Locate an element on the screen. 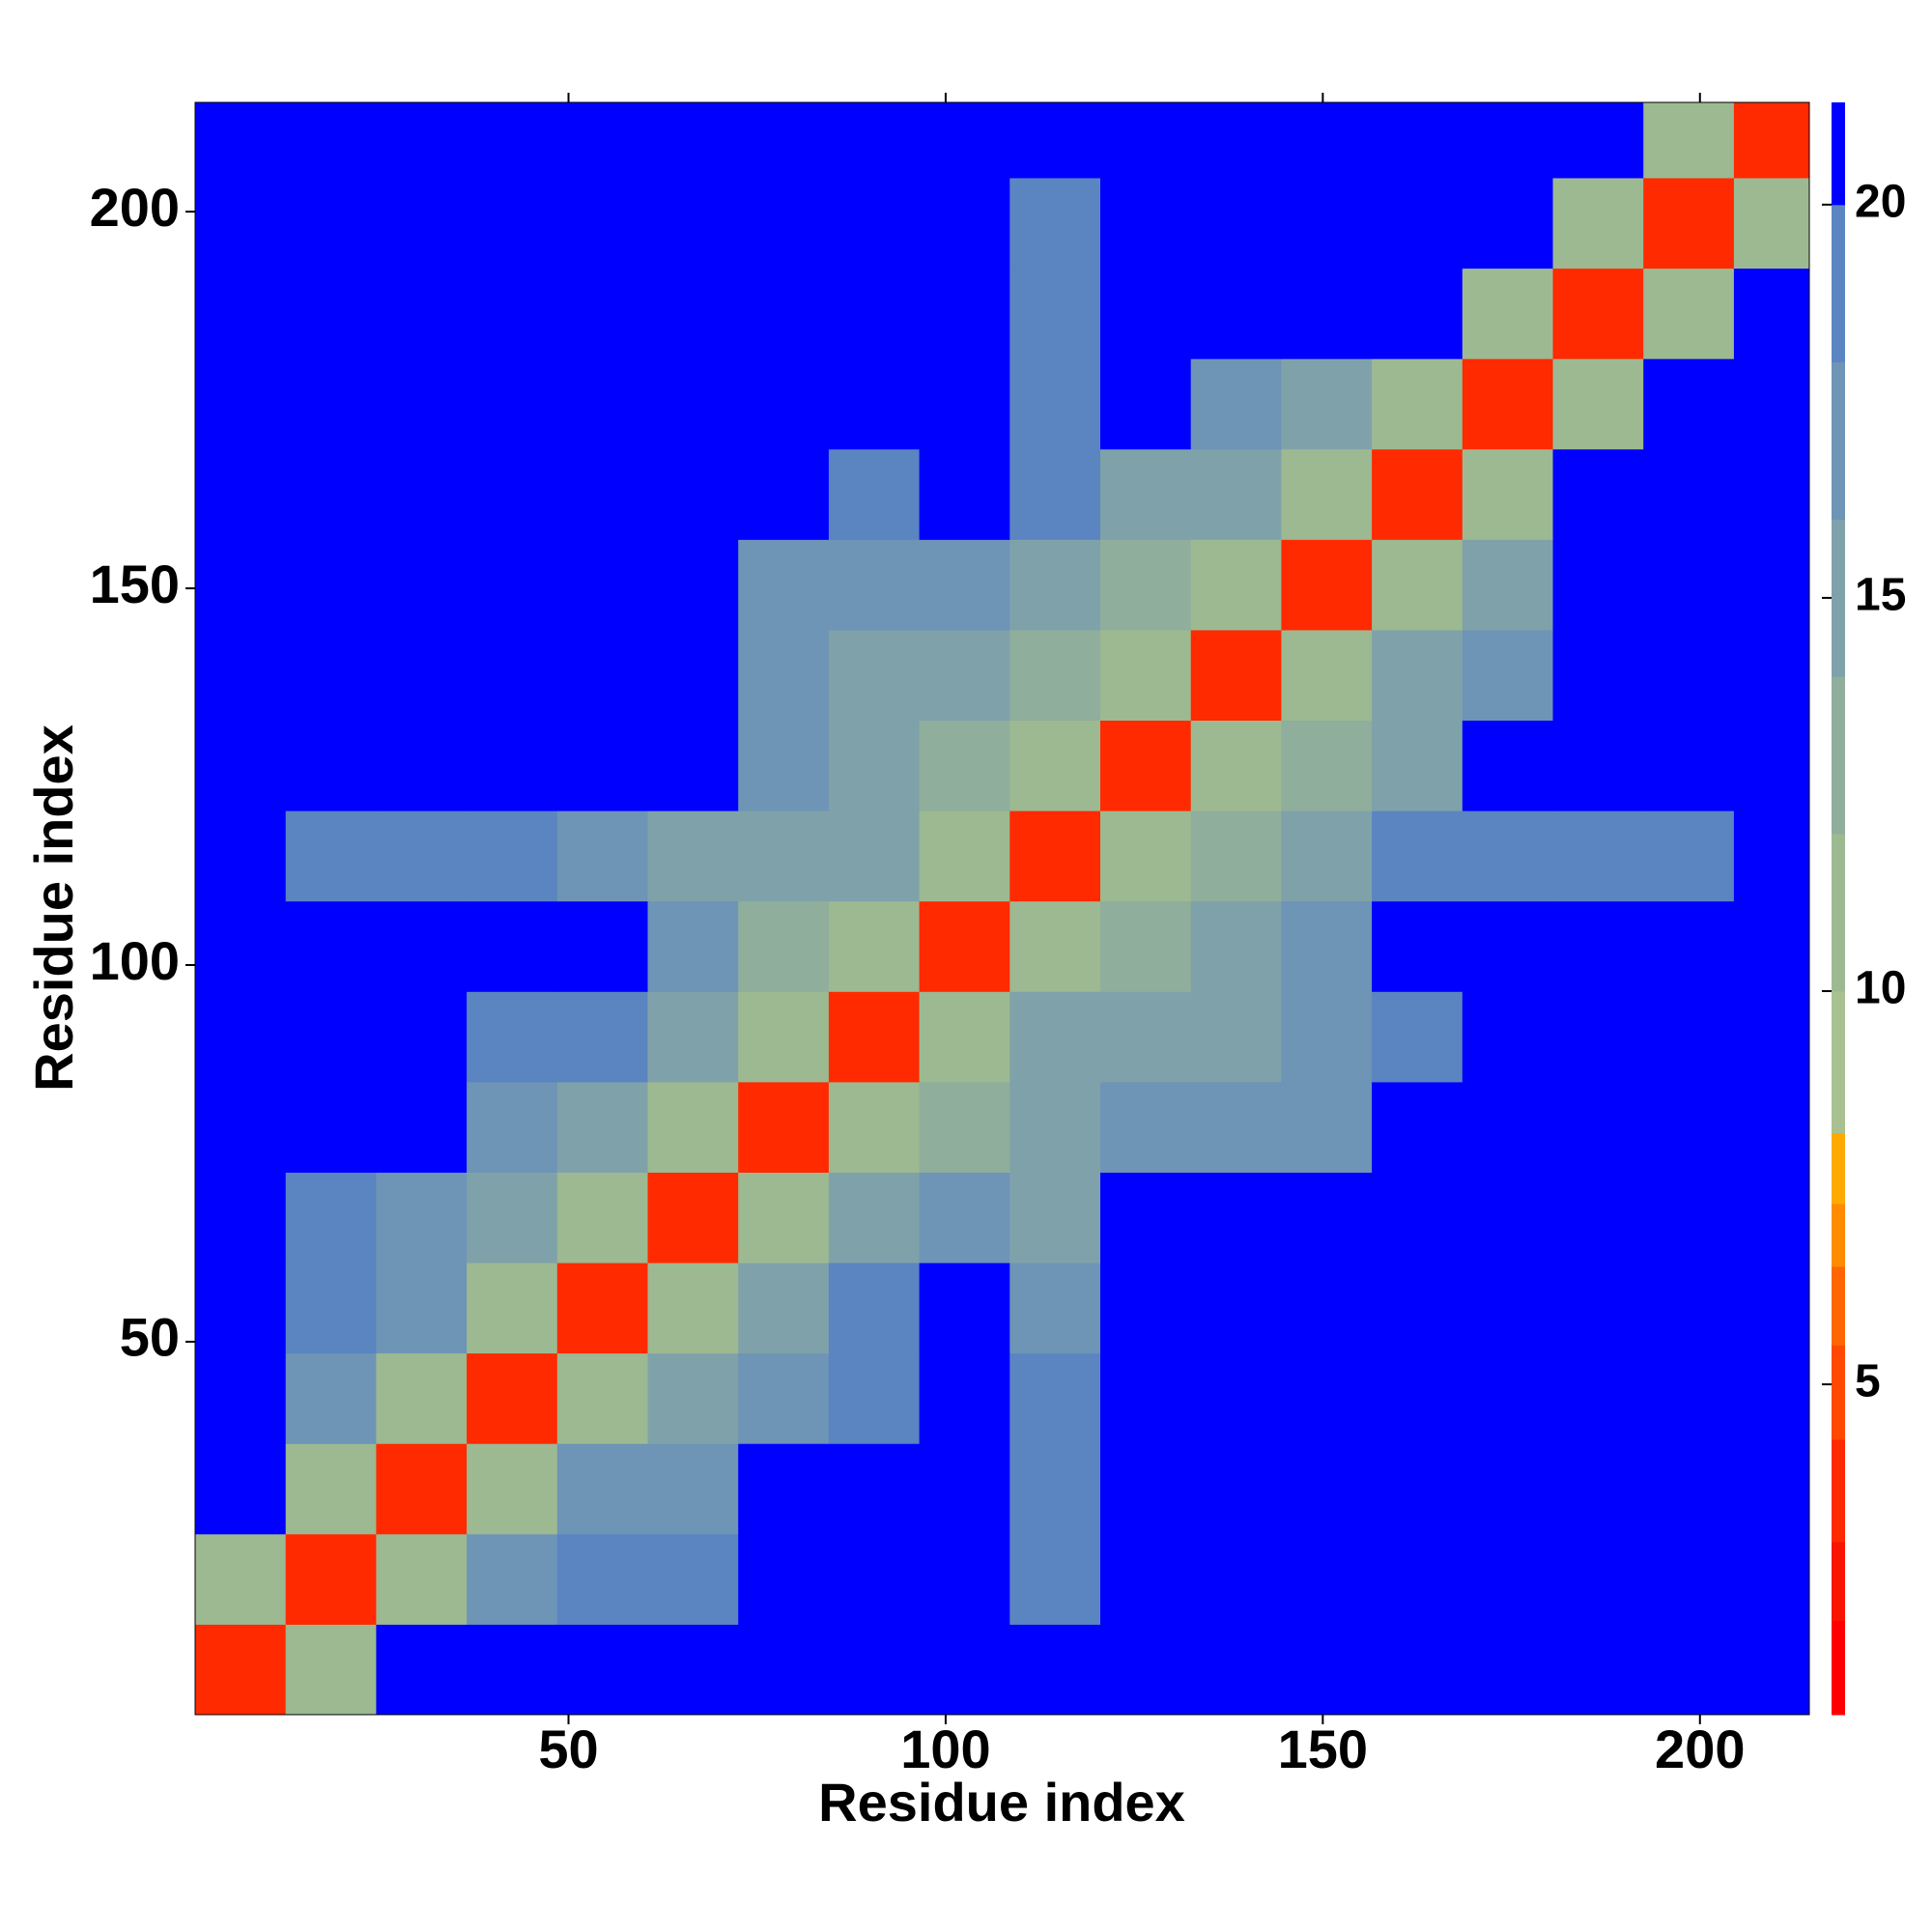  colorbar-tick-label: 5 is located at coordinates (1868, 1381).